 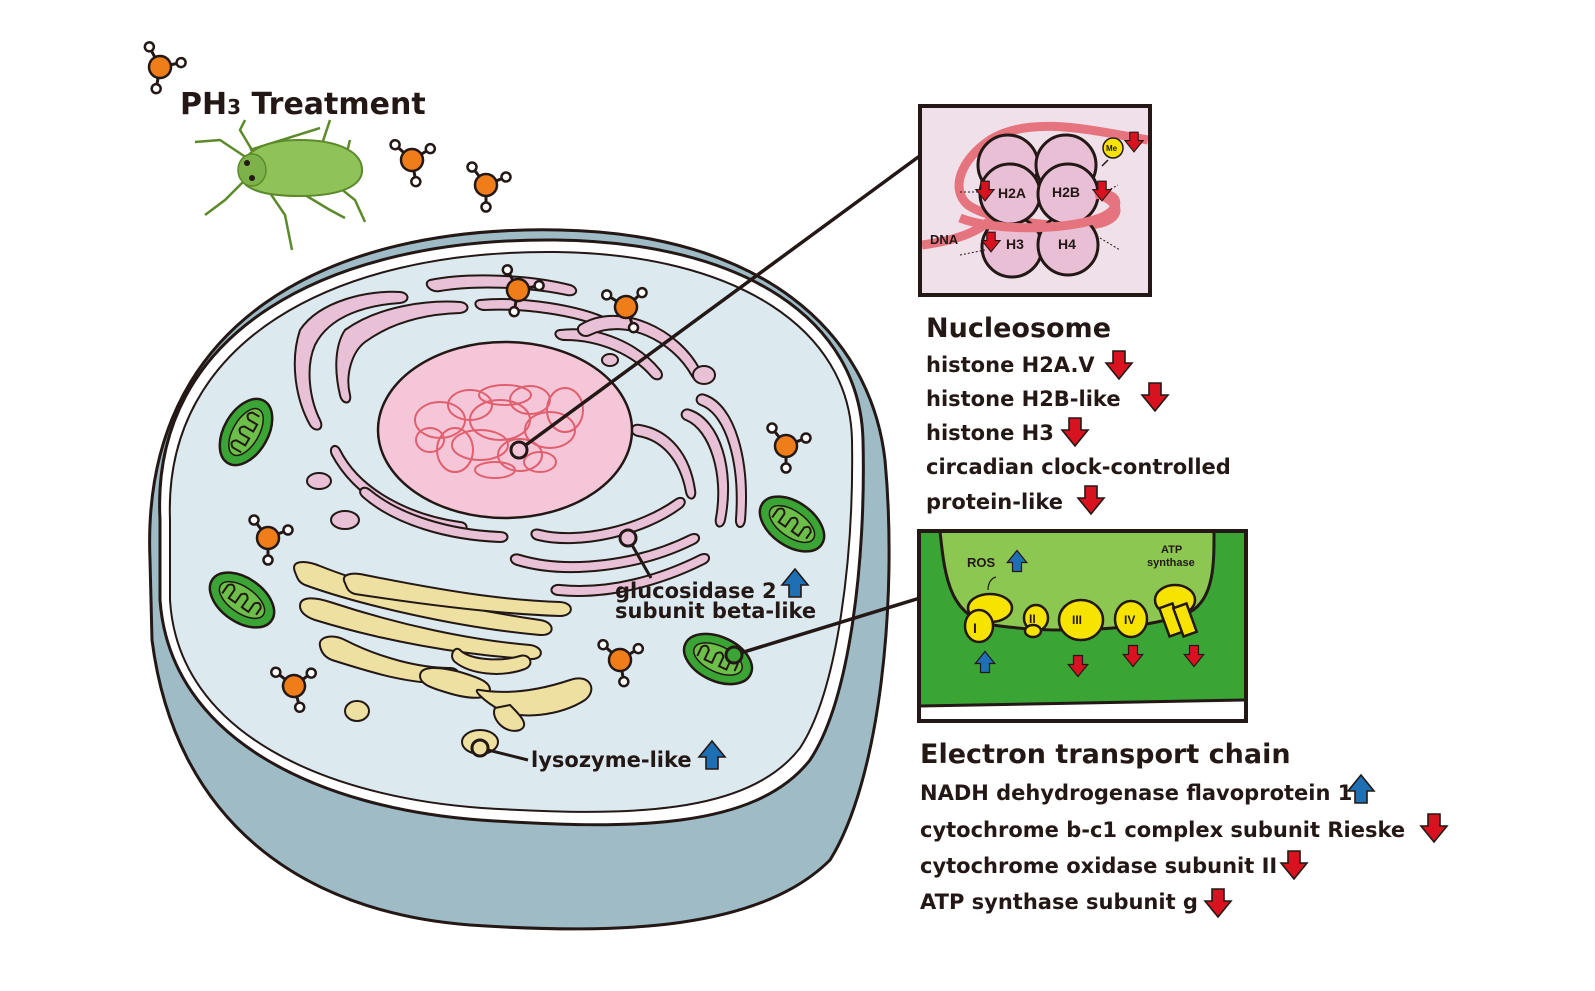 I want to click on endoplasmic-reticulum, so click(x=520, y=435).